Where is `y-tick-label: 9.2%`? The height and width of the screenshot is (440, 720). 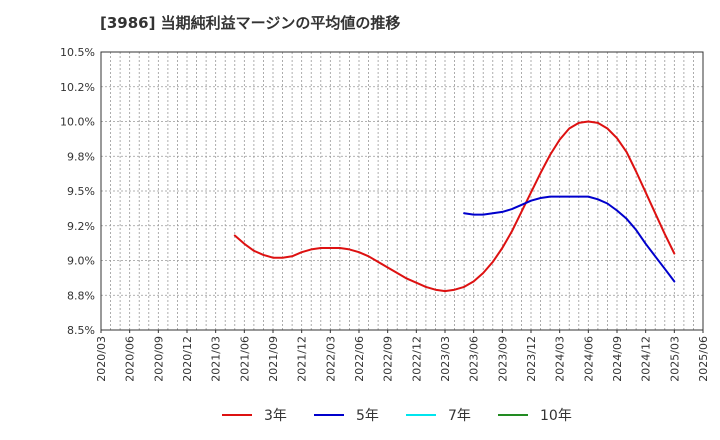
y-tick-label: 9.2% is located at coordinates (81, 226).